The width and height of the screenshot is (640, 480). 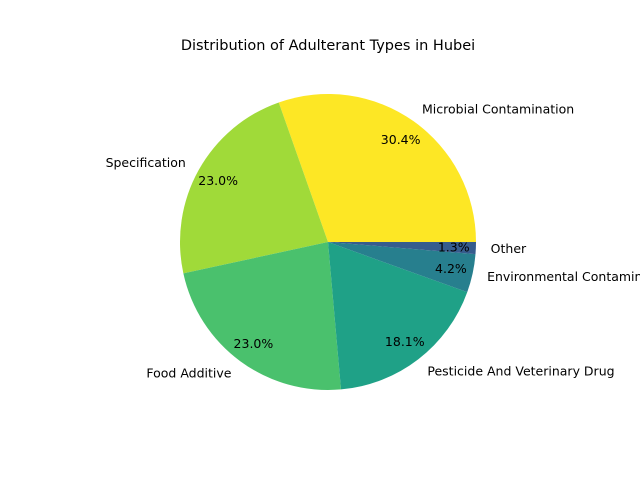 I want to click on slice-label-other: Other, so click(x=509, y=248).